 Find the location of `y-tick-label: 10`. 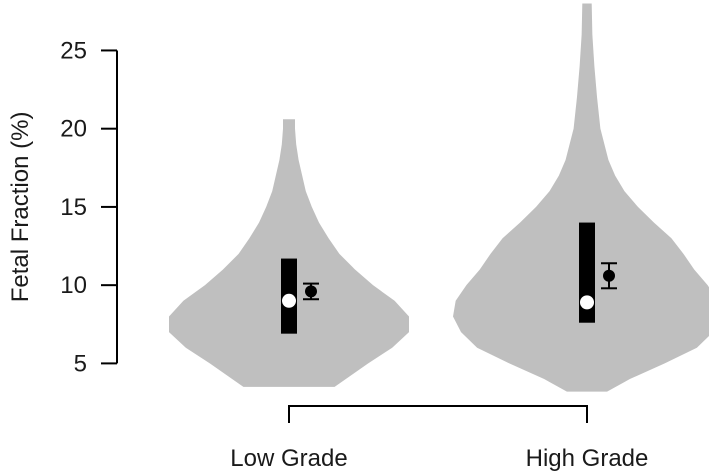

y-tick-label: 10 is located at coordinates (73, 285).